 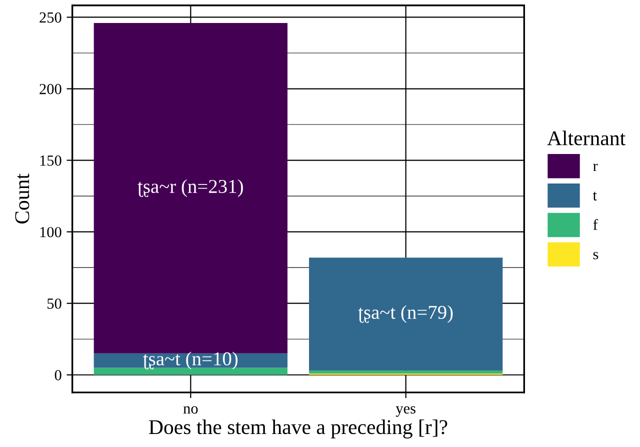 What do you see at coordinates (51, 232) in the screenshot?
I see `y-tick-label: 100` at bounding box center [51, 232].